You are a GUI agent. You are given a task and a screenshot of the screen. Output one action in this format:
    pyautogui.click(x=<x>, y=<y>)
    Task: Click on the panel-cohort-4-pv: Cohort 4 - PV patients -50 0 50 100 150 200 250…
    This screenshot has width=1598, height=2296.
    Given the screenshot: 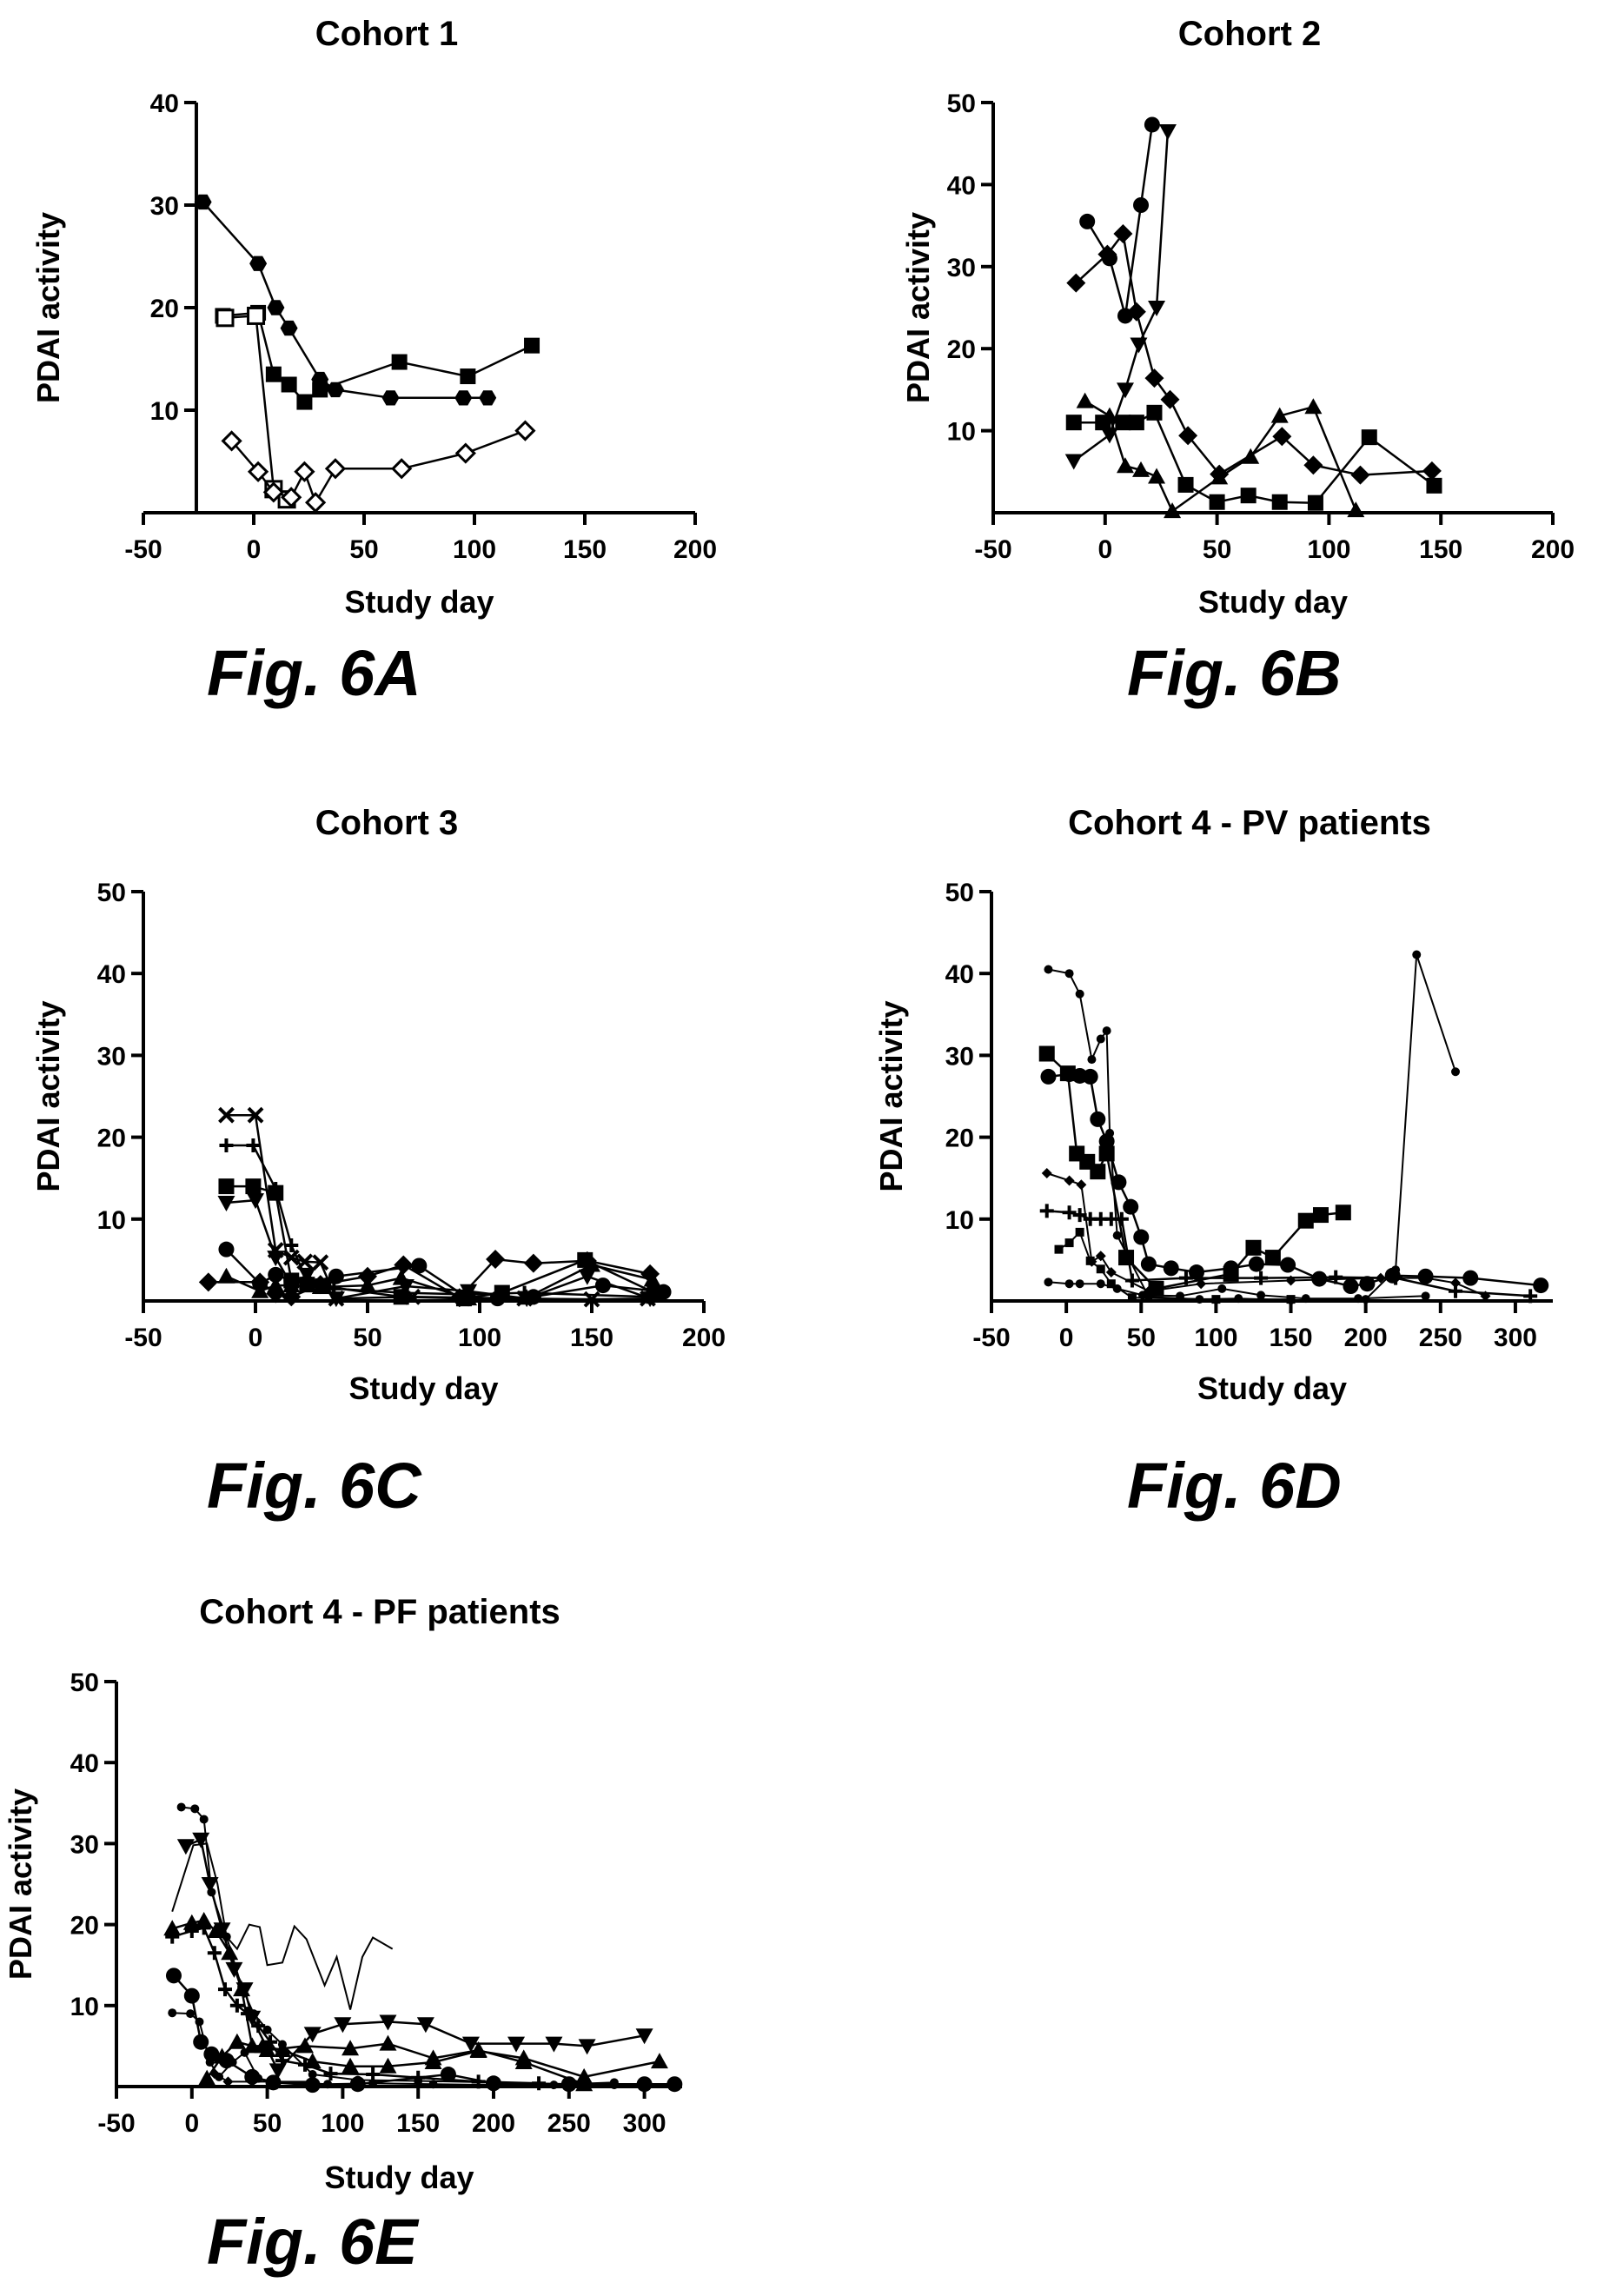 What is the action you would take?
    pyautogui.click(x=1213, y=1105)
    